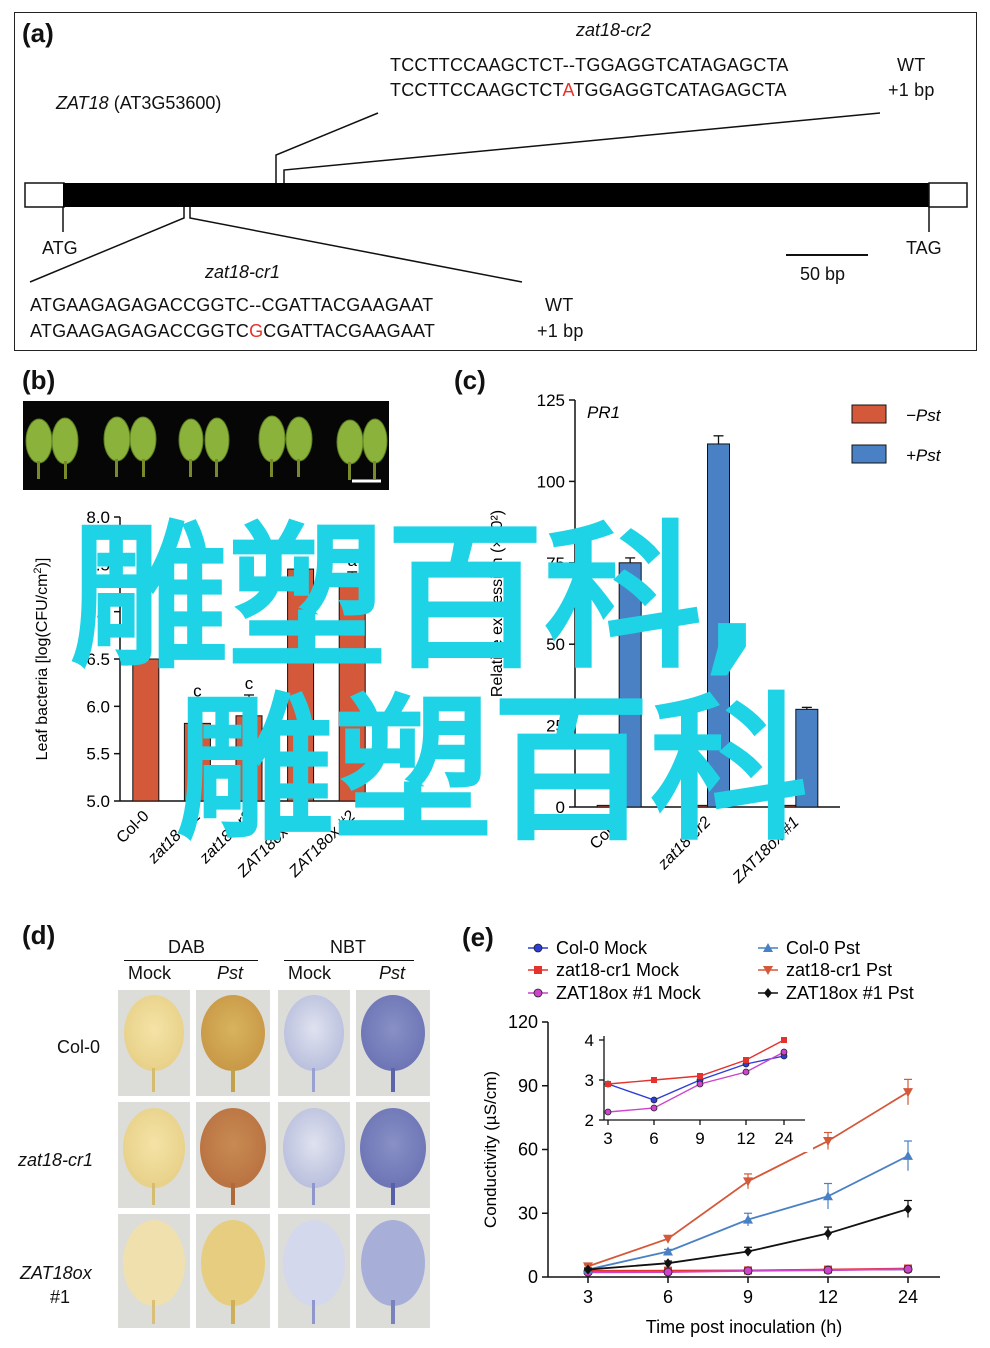 The height and width of the screenshot is (1348, 990). Describe the element at coordinates (98, 754) in the screenshot. I see `y-tick-label: 5.5` at that location.